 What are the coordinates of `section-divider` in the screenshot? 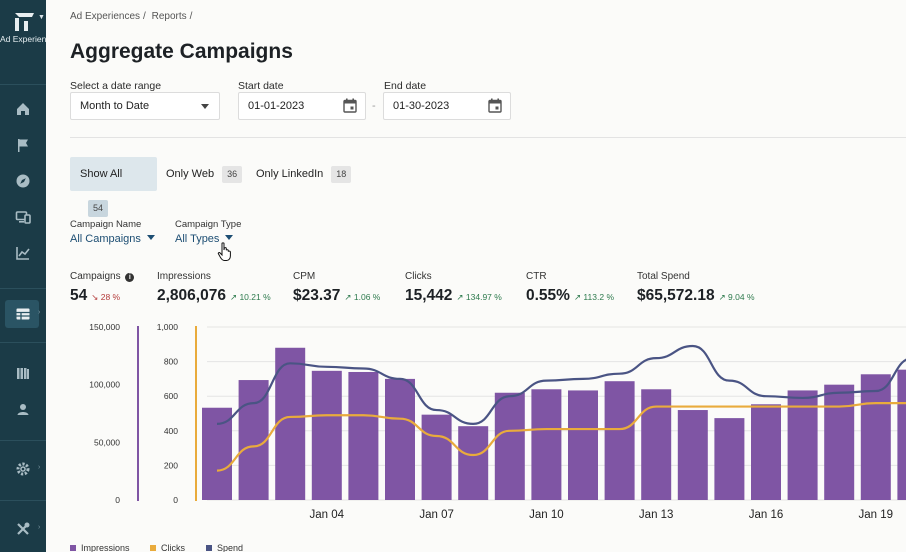 It's located at (488, 137).